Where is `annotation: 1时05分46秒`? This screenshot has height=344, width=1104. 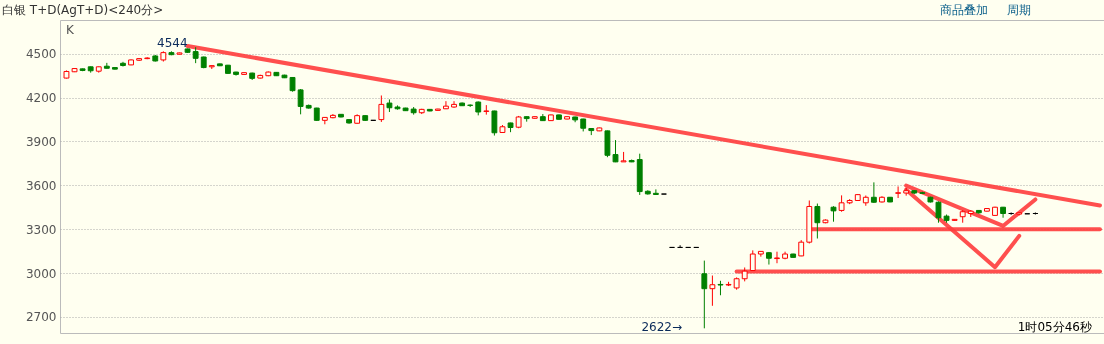
annotation: 1时05分46秒 is located at coordinates (1054, 327).